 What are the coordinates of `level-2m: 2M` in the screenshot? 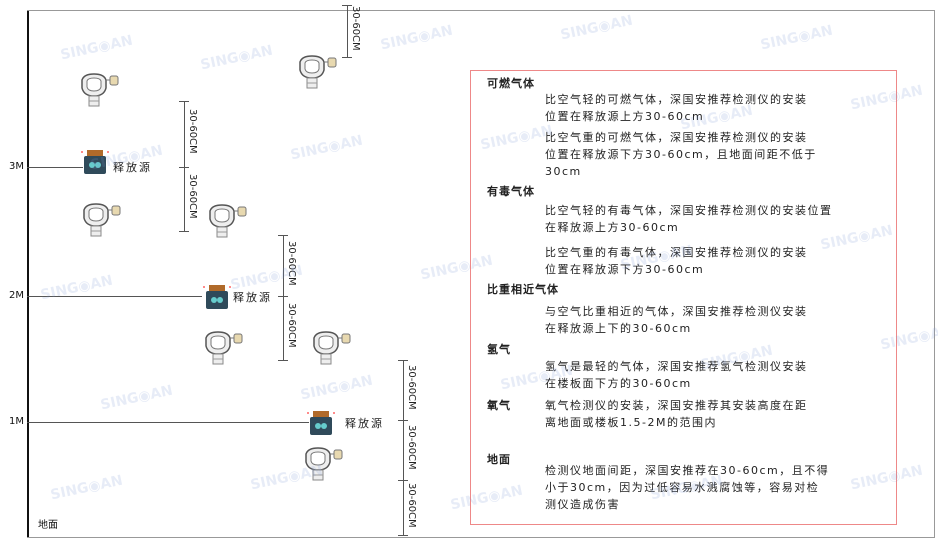 It's located at (16, 295).